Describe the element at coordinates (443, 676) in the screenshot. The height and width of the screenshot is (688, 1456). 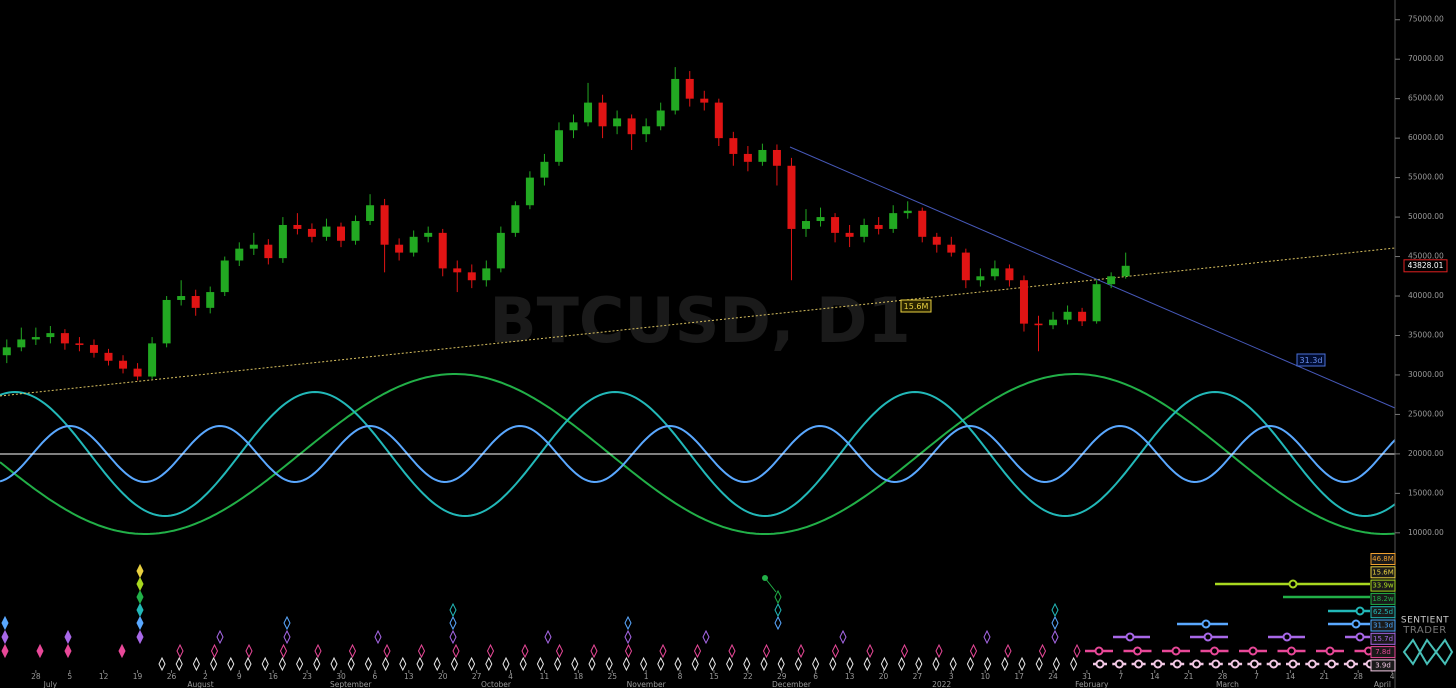
I see `x-tick-label: 20` at that location.